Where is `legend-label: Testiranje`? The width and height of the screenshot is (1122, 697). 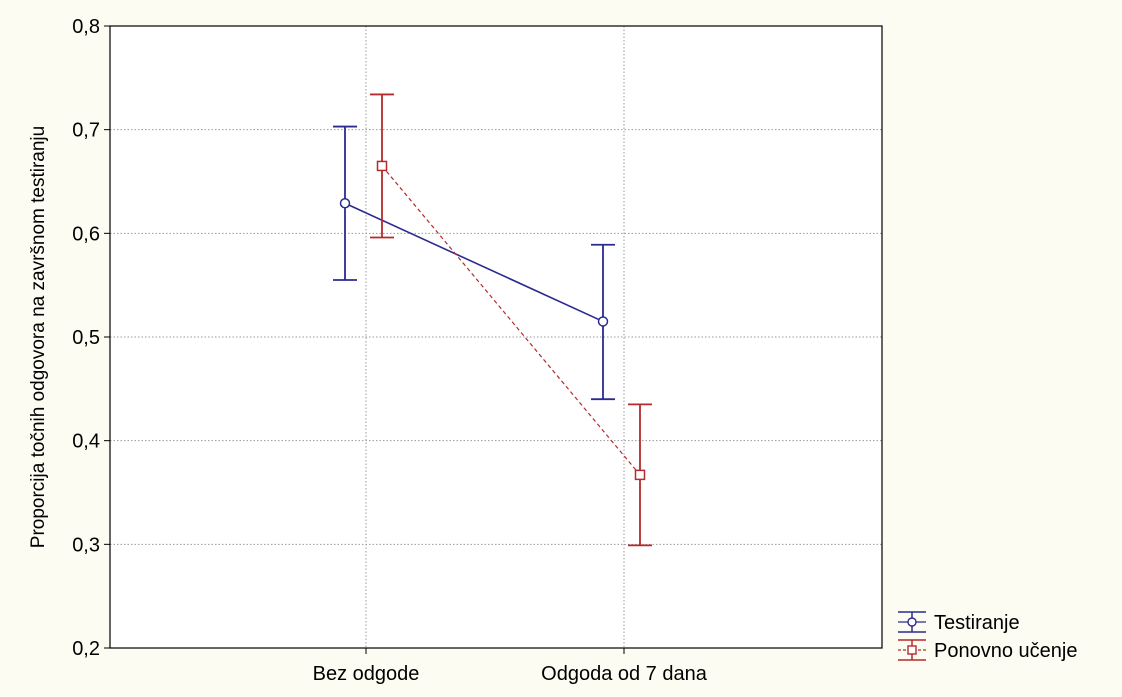 legend-label: Testiranje is located at coordinates (977, 623).